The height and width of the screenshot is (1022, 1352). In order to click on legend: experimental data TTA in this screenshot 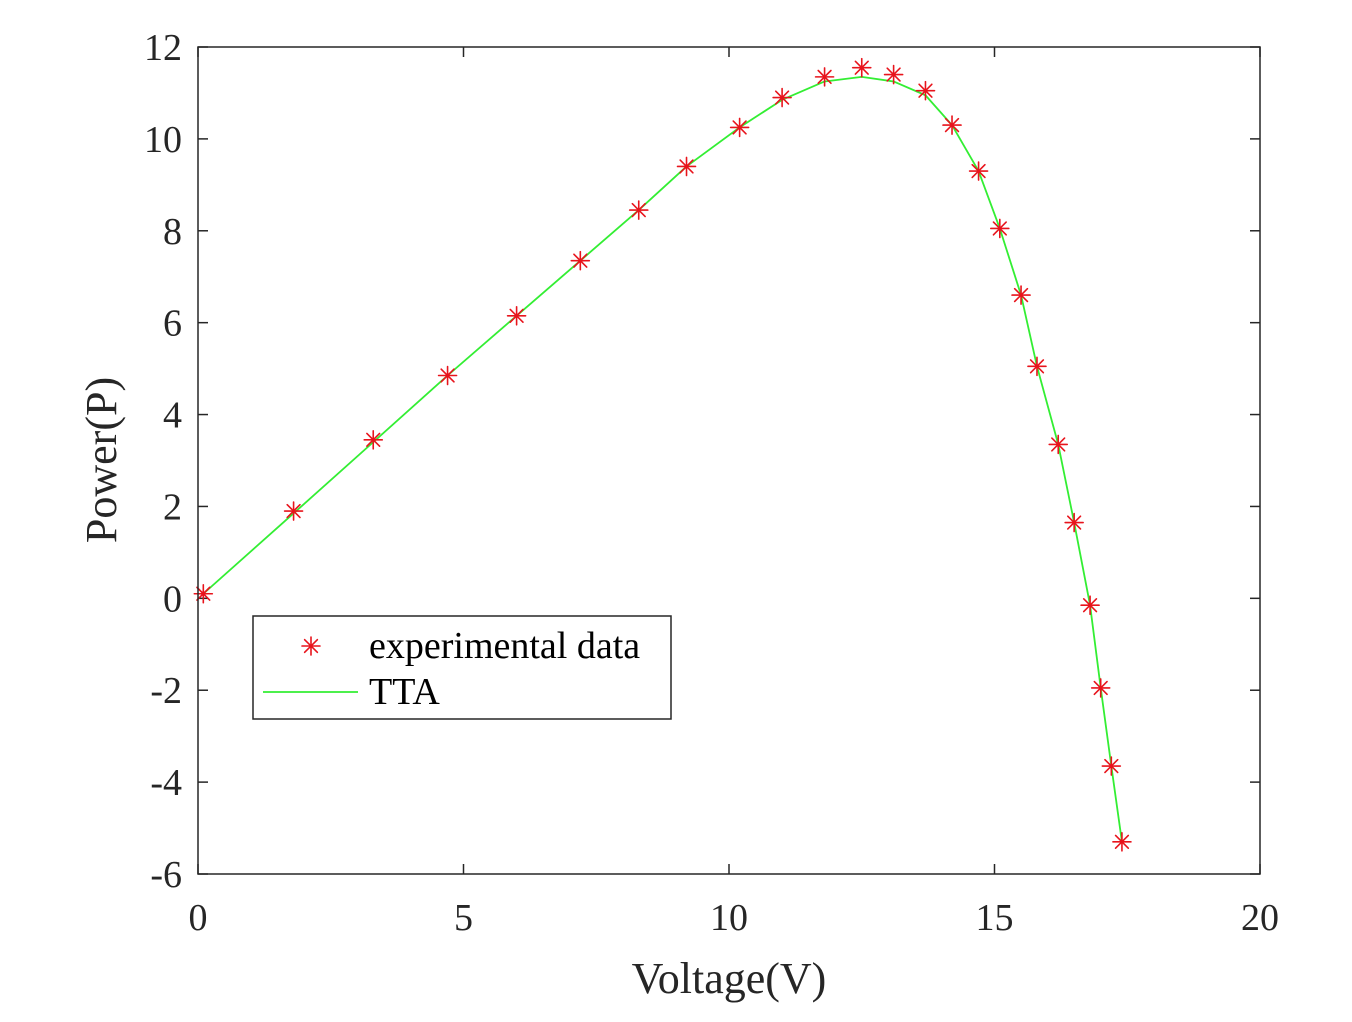, I will do `click(462, 667)`.